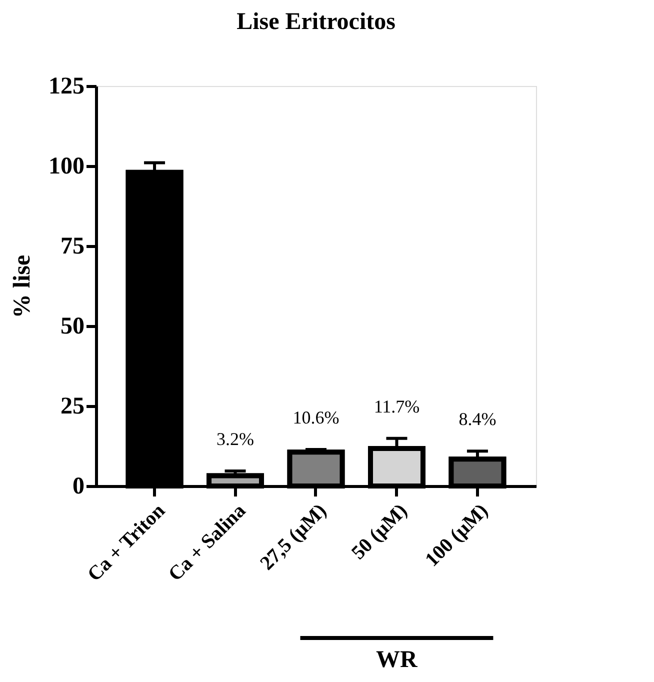 Image resolution: width=654 pixels, height=682 pixels. Describe the element at coordinates (316, 418) in the screenshot. I see `data-label: 10.6%` at that location.